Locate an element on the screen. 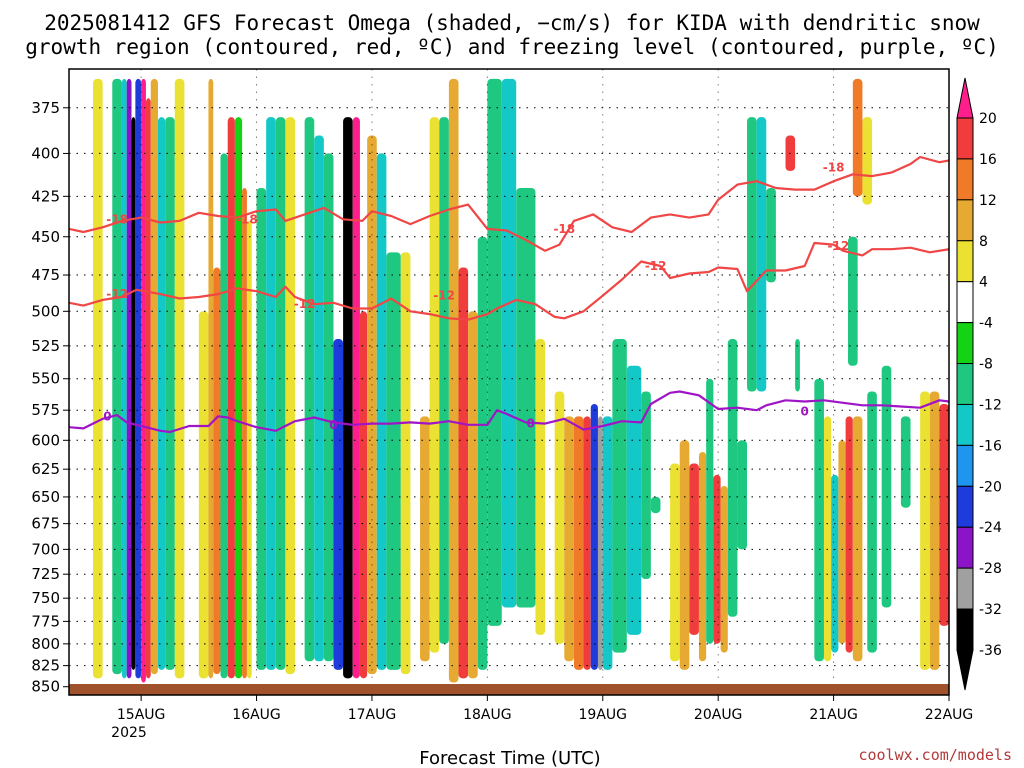 The height and width of the screenshot is (768, 1024). contour-label-12: 0 is located at coordinates (805, 411).